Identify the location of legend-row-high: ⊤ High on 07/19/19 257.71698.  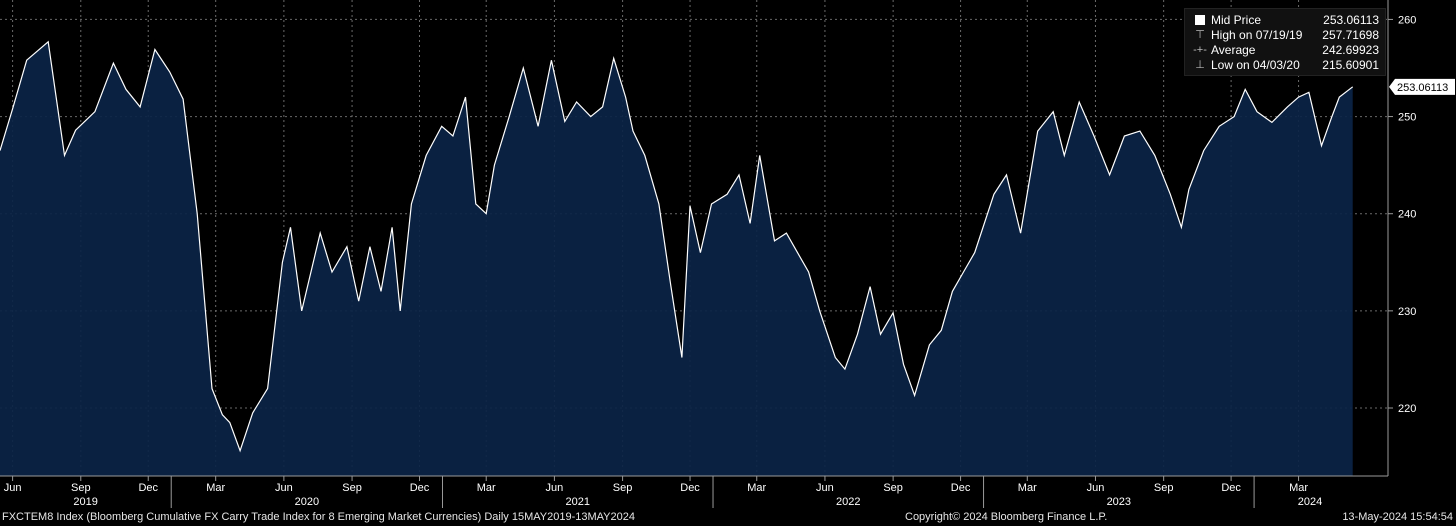
(1285, 35).